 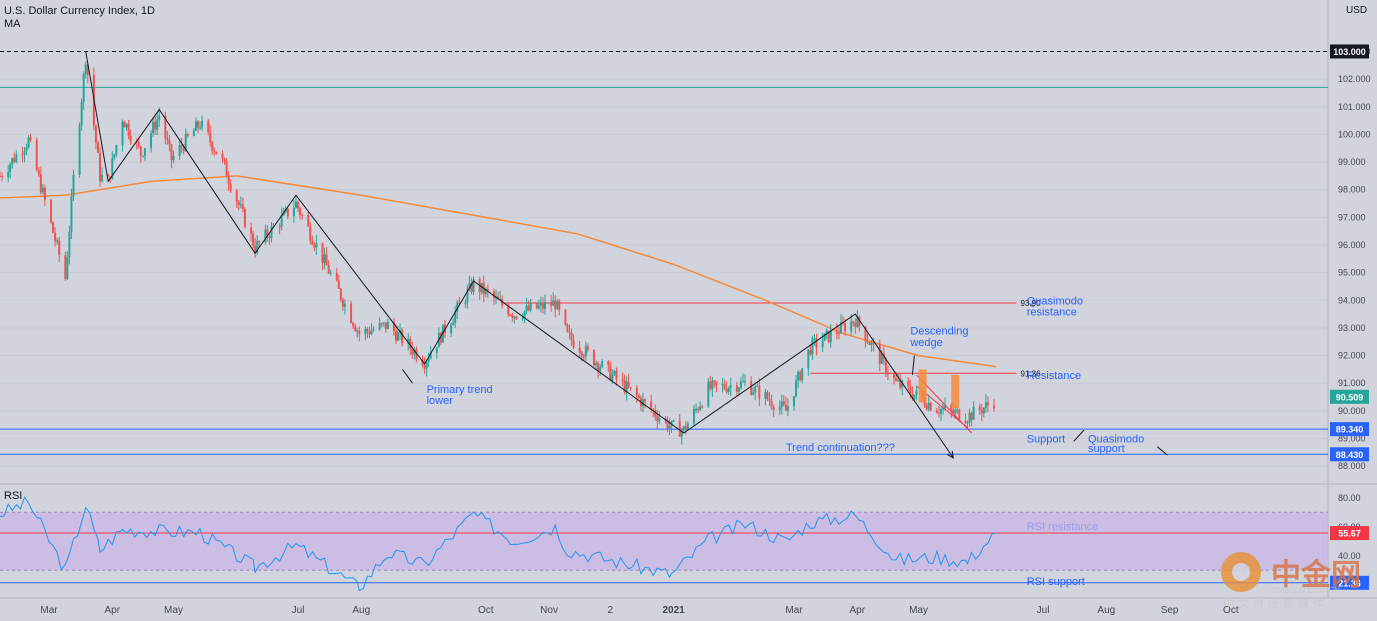 What do you see at coordinates (794, 610) in the screenshot?
I see `time-tick-label: Mar` at bounding box center [794, 610].